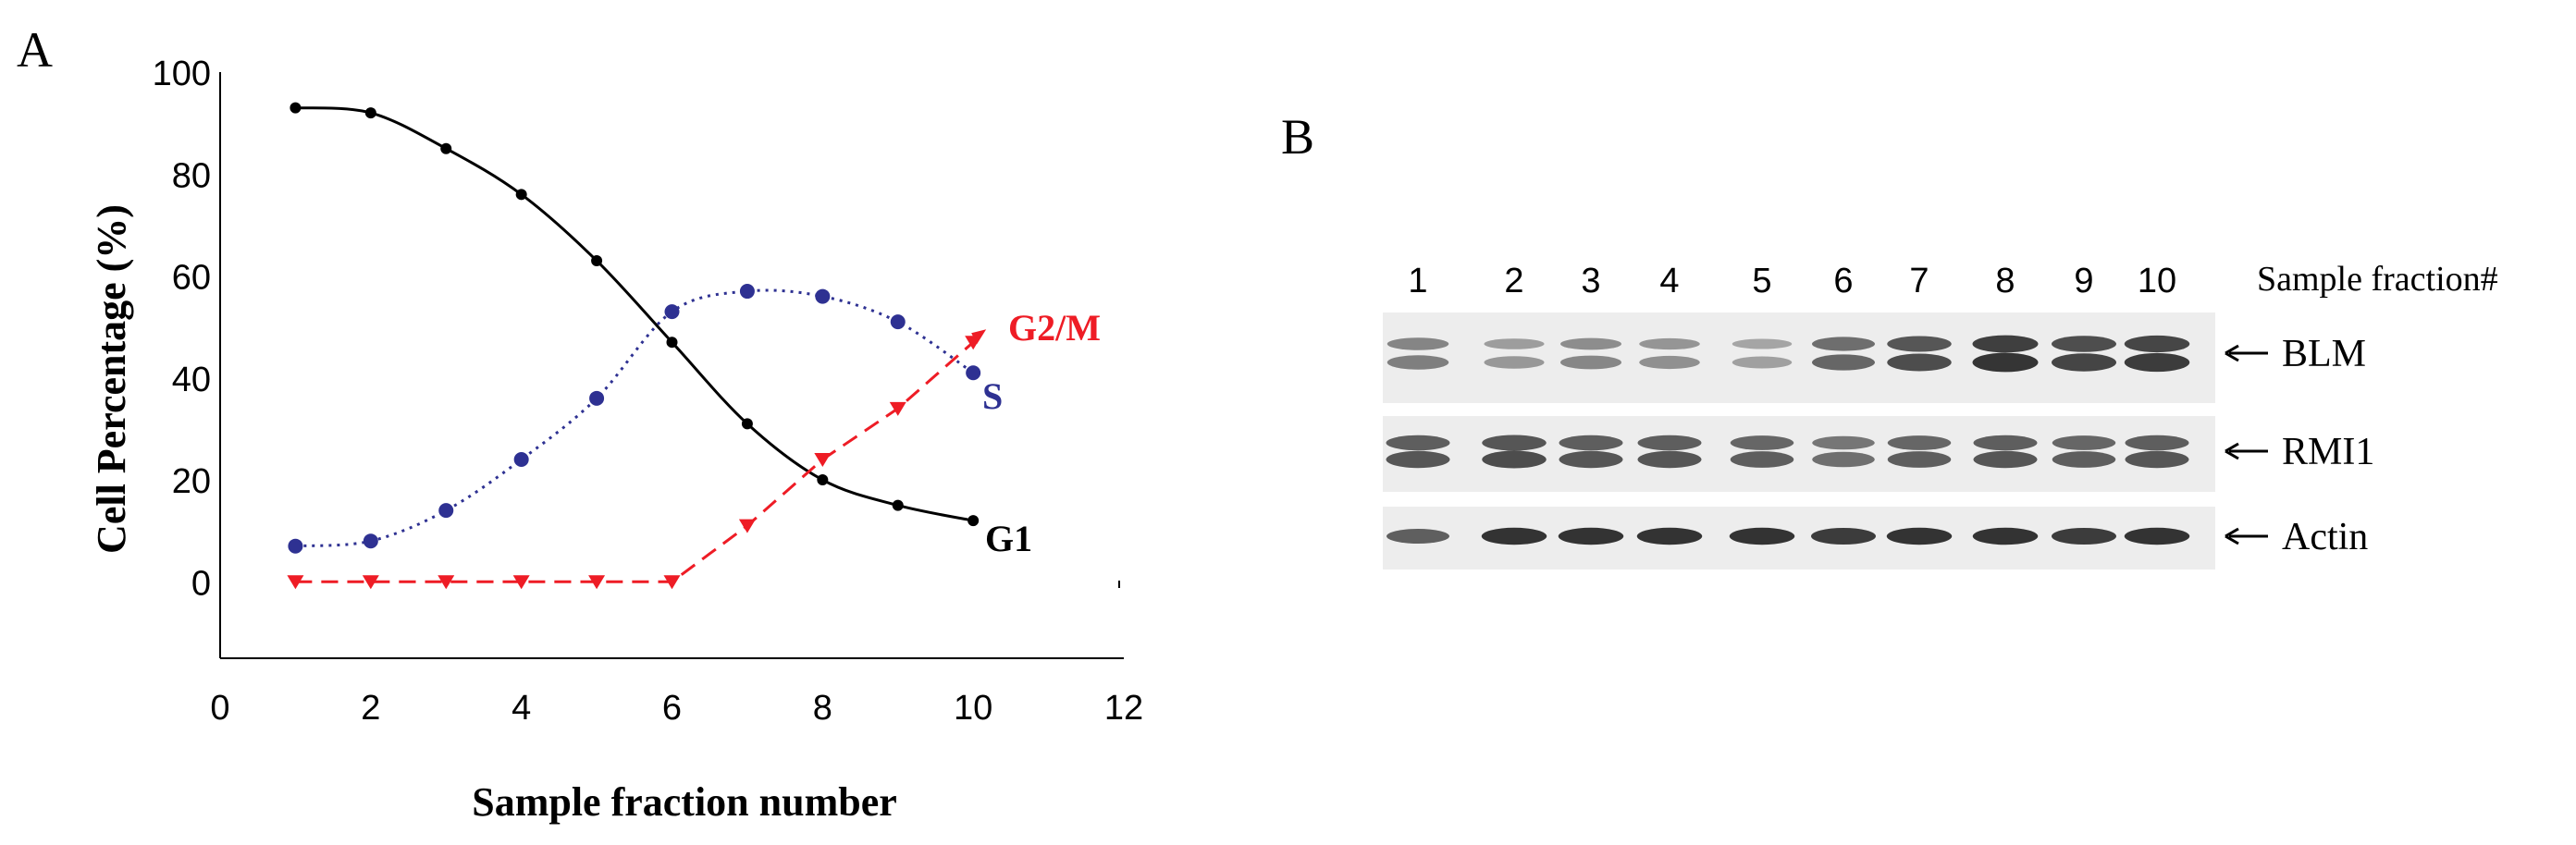 This screenshot has height=845, width=2576. What do you see at coordinates (1417, 281) in the screenshot?
I see `lane-label: 1` at bounding box center [1417, 281].